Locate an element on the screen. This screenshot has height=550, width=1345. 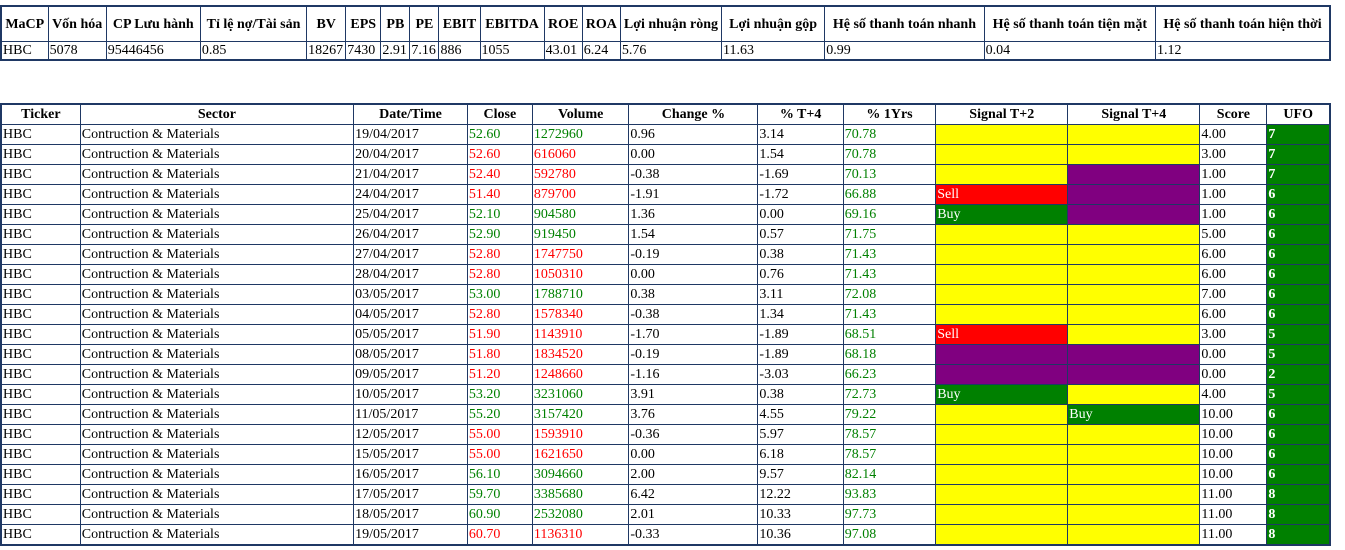
close-cell: 51.40 is located at coordinates (499, 194).